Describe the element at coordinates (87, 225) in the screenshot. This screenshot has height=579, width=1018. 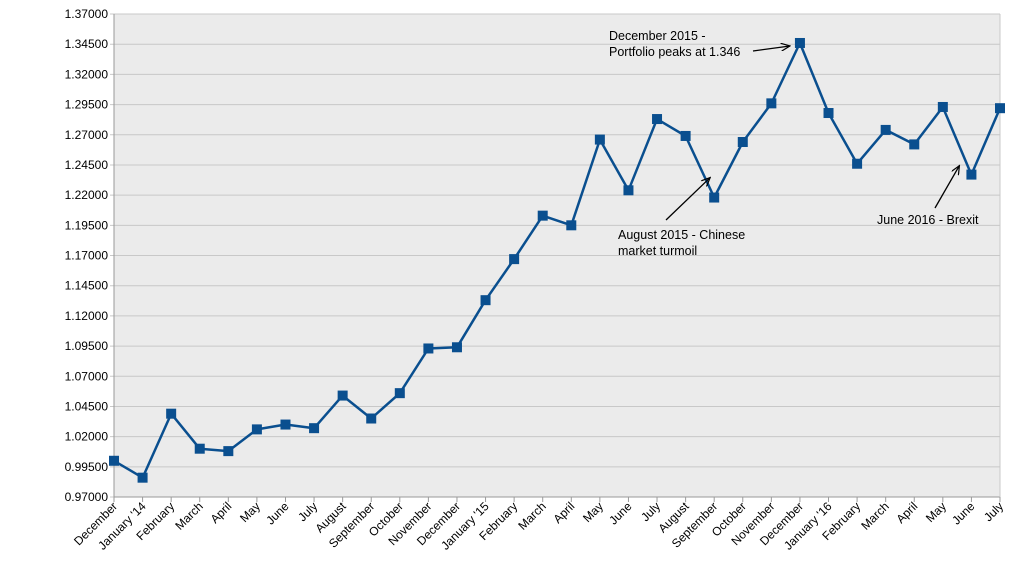
I see `y-tick-label: 1.19500` at that location.